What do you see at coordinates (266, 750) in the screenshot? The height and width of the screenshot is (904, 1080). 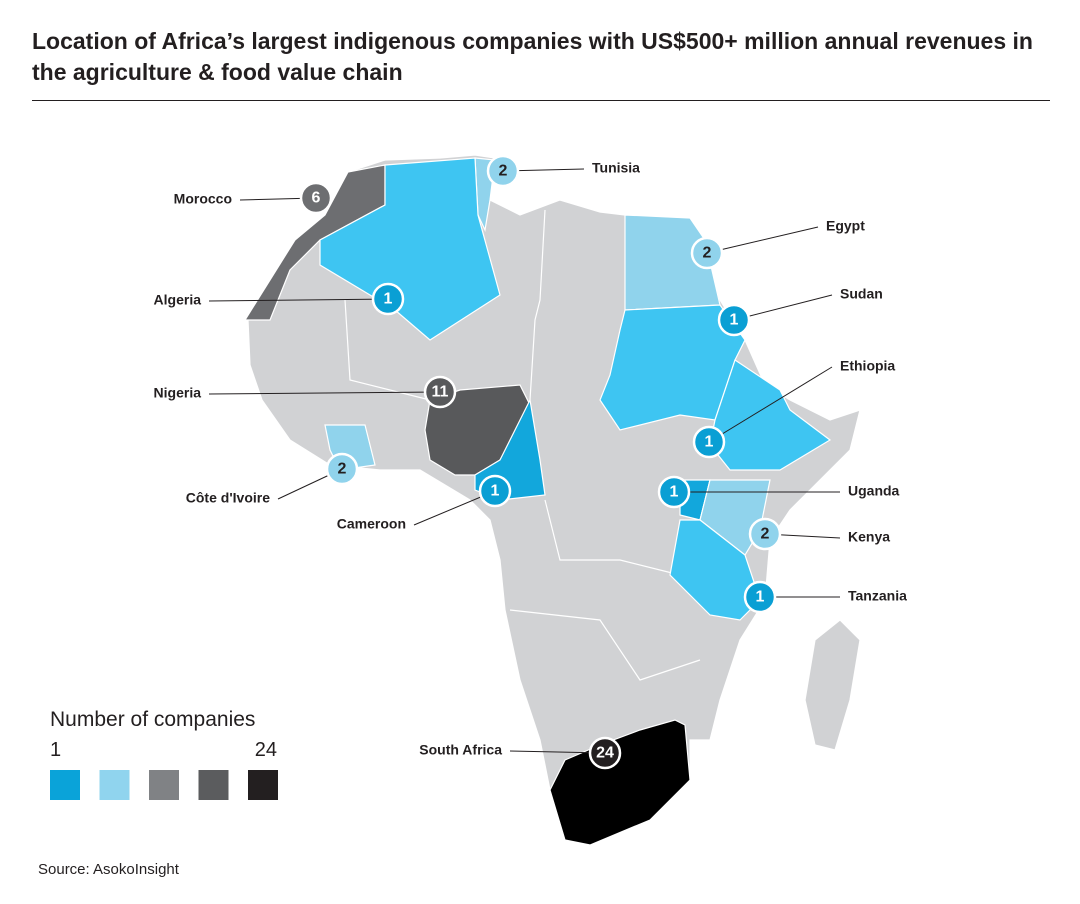 I see `legend-max: 24` at bounding box center [266, 750].